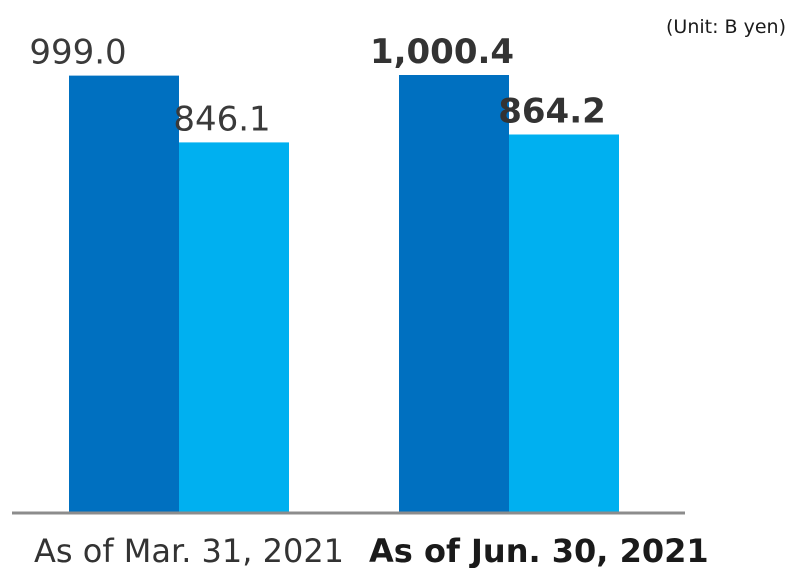  I want to click on value-label-series-1-category-2: 1,000.4, so click(442, 52).